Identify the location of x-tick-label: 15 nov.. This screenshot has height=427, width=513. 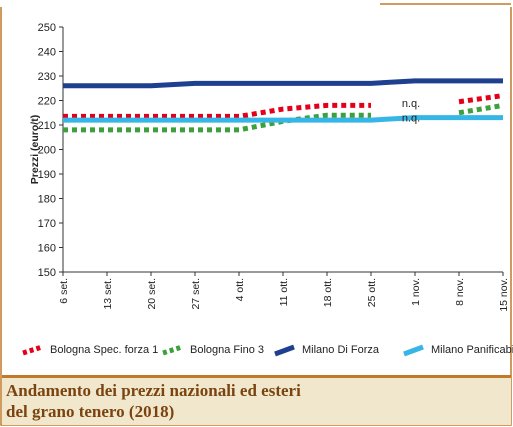
(504, 295).